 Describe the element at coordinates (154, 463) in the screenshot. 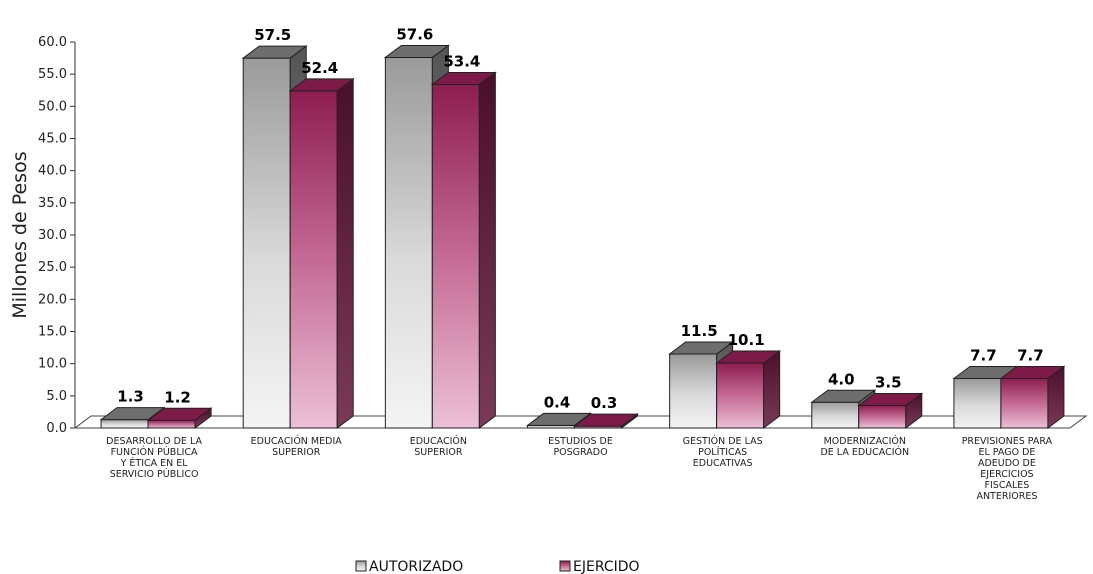

I see `x-category-label-line: Y ÉTICA EN EL` at that location.